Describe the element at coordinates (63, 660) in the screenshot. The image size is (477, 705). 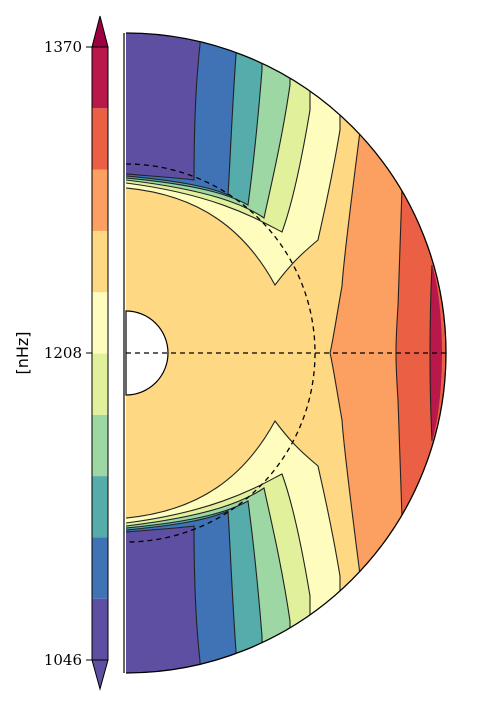
I see `colorbar-tick-label-1046: 1046` at that location.